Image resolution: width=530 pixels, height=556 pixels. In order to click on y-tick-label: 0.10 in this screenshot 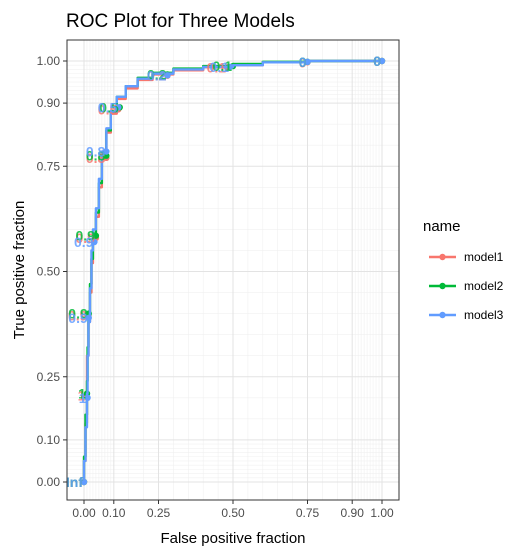, I will do `click(49, 440)`.